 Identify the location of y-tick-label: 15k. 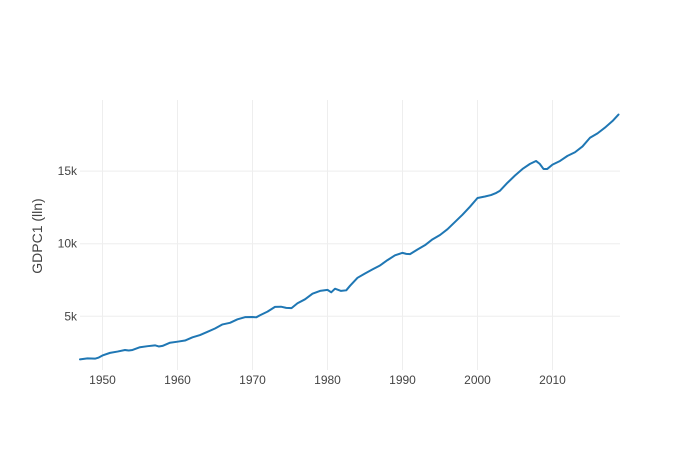
(68, 171).